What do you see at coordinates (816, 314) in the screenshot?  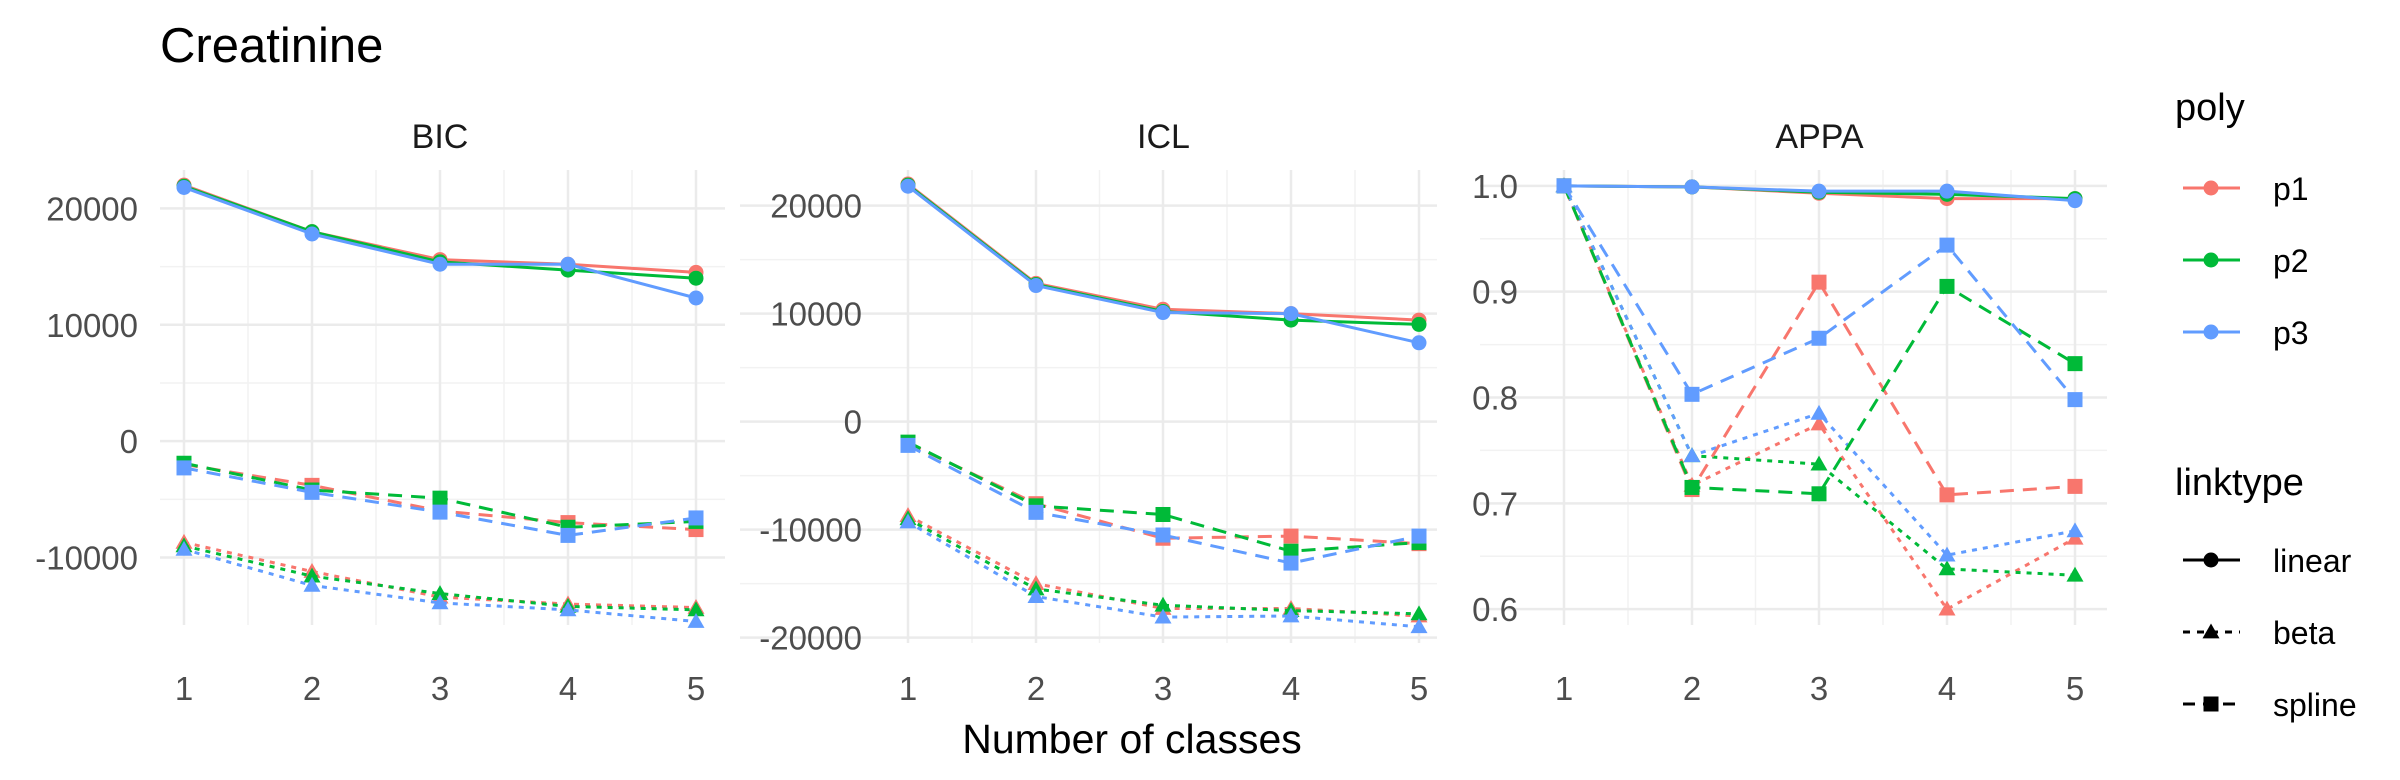 I see `y-tick-label: 10000` at bounding box center [816, 314].